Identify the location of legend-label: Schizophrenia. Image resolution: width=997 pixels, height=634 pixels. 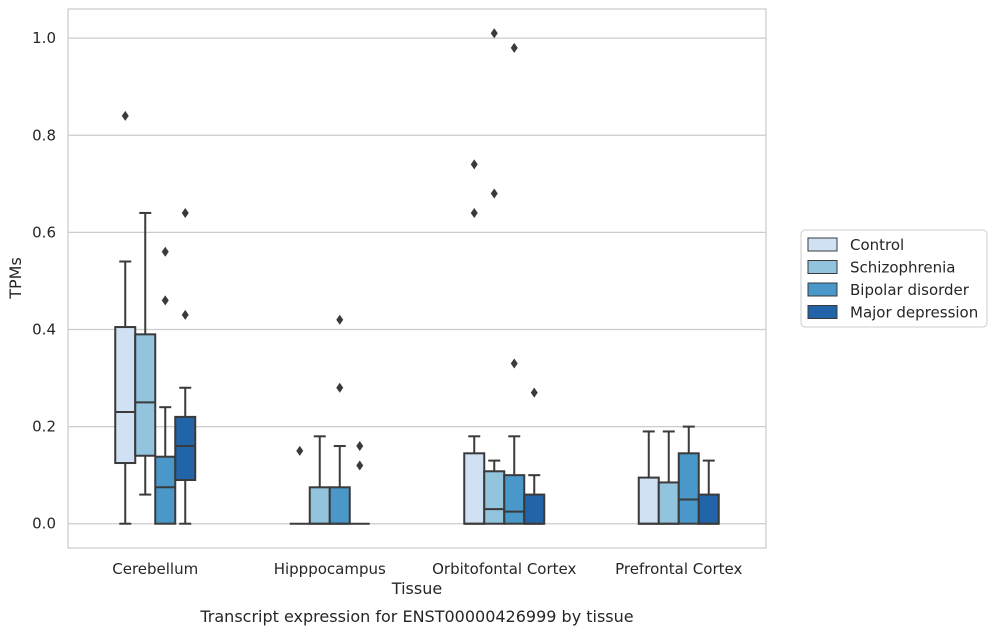
(902, 268).